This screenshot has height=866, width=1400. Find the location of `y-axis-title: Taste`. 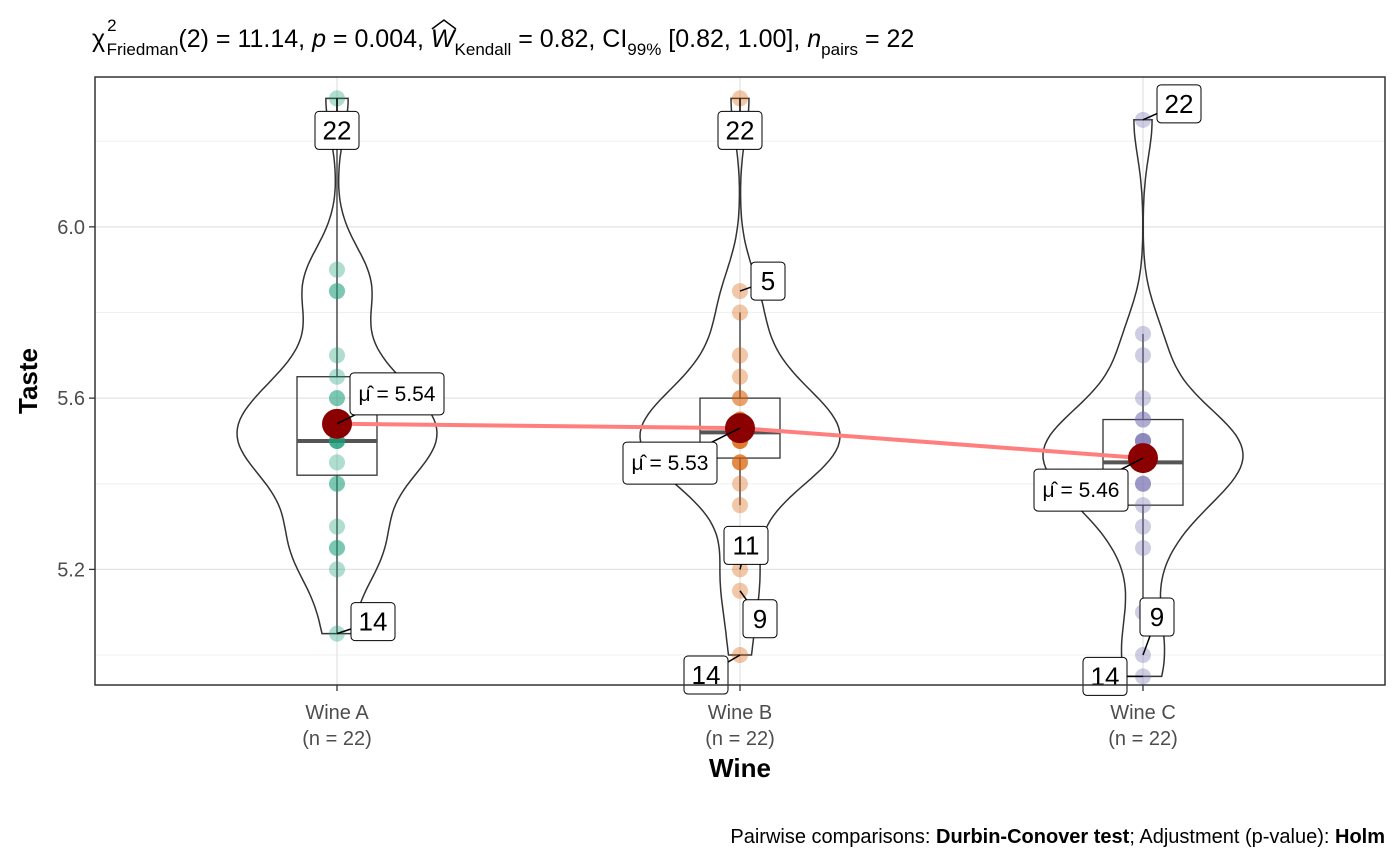

y-axis-title: Taste is located at coordinates (28, 381).